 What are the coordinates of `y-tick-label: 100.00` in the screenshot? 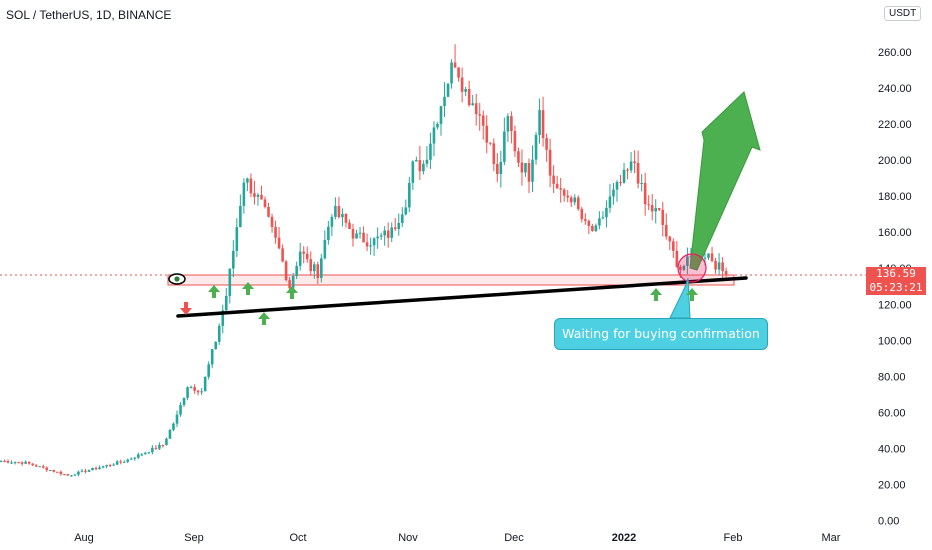 It's located at (895, 341).